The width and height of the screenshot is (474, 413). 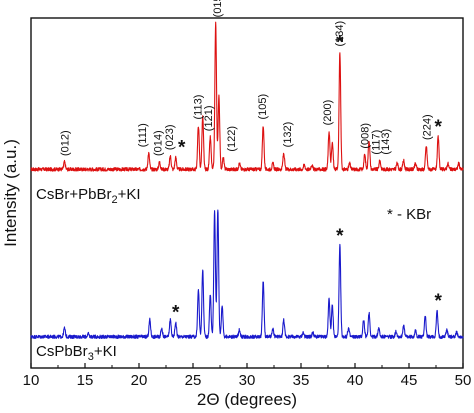 I want to click on x-axis-title: 2Θ (degrees), so click(x=247, y=399).